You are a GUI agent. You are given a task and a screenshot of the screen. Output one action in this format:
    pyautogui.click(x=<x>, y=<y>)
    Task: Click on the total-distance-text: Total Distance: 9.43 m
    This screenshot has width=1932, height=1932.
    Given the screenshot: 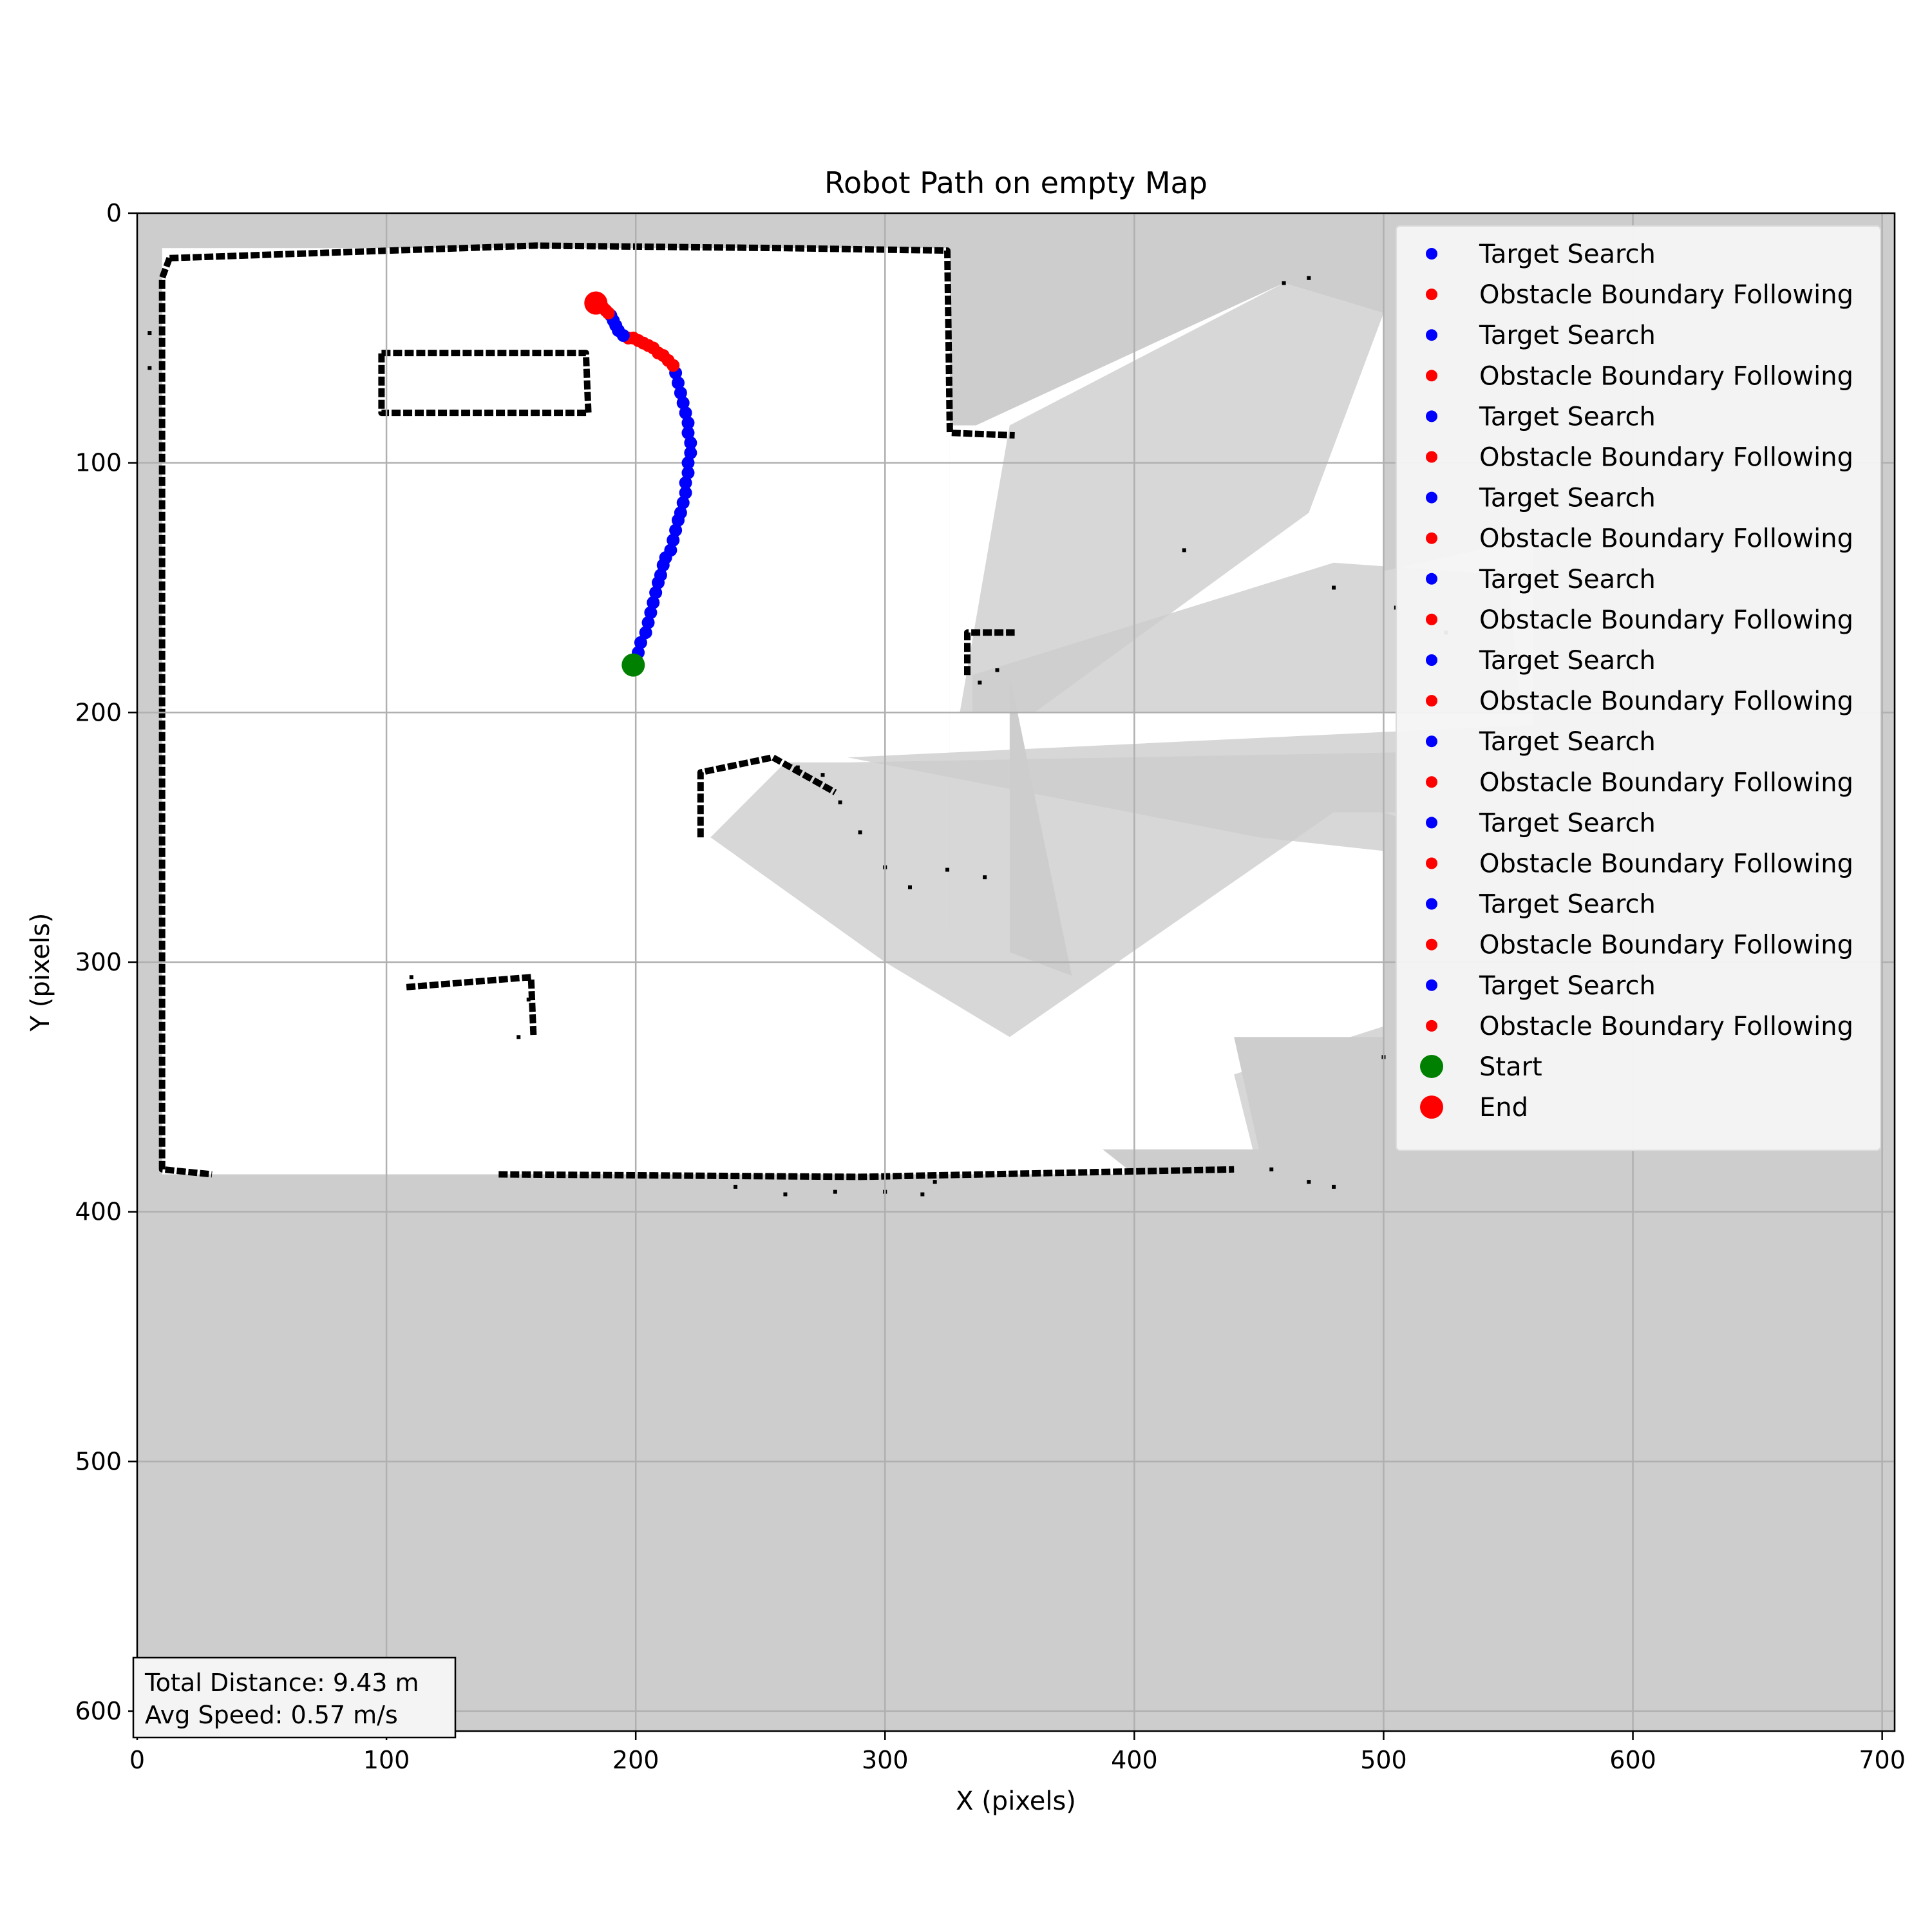 What is the action you would take?
    pyautogui.click(x=281, y=1683)
    